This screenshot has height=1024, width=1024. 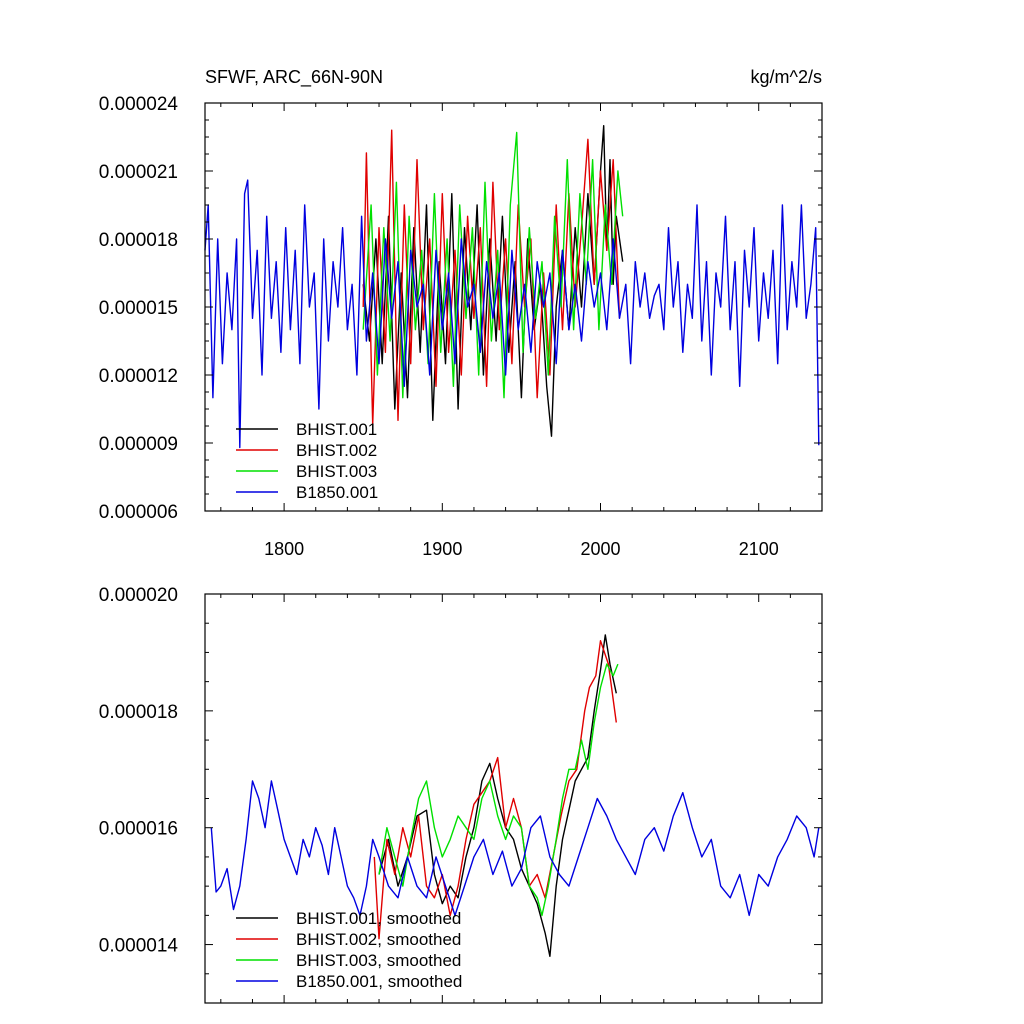 What do you see at coordinates (138, 512) in the screenshot?
I see `y-tick-label: 0.000006` at bounding box center [138, 512].